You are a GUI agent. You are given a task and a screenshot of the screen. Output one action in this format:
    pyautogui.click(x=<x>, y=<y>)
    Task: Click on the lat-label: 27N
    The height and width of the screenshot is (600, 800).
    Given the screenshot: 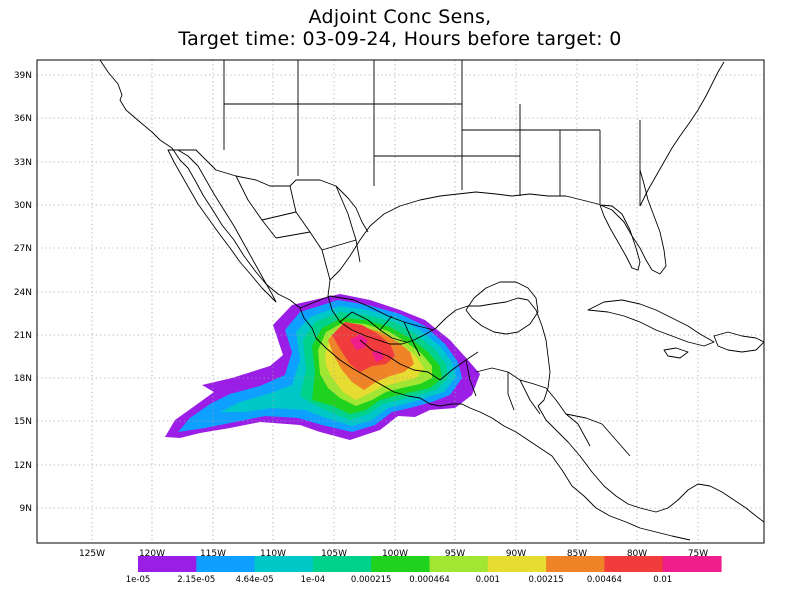 What is the action you would take?
    pyautogui.click(x=23, y=249)
    